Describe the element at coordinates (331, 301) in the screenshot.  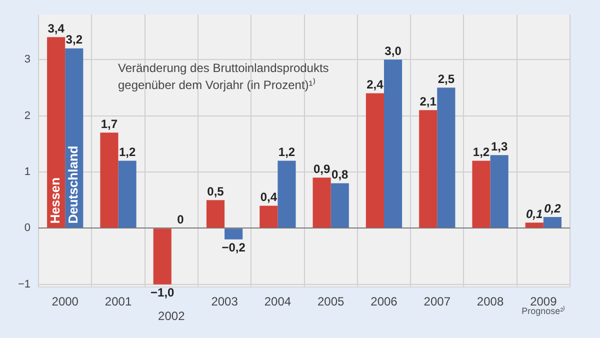
I see `x-tick-label: 2005` at that location.